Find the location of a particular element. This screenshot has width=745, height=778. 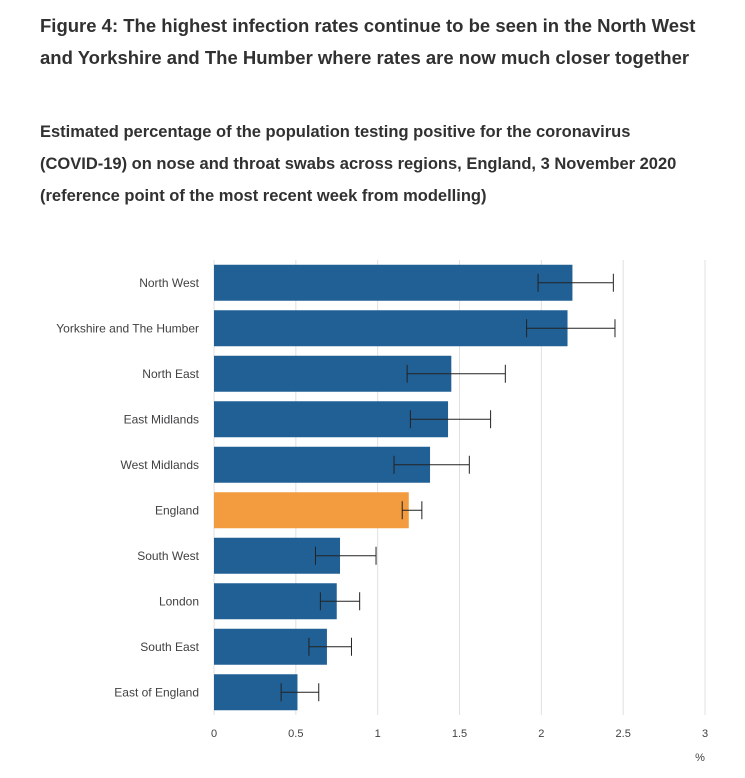

x-tick-label: 1.5 is located at coordinates (459, 734).